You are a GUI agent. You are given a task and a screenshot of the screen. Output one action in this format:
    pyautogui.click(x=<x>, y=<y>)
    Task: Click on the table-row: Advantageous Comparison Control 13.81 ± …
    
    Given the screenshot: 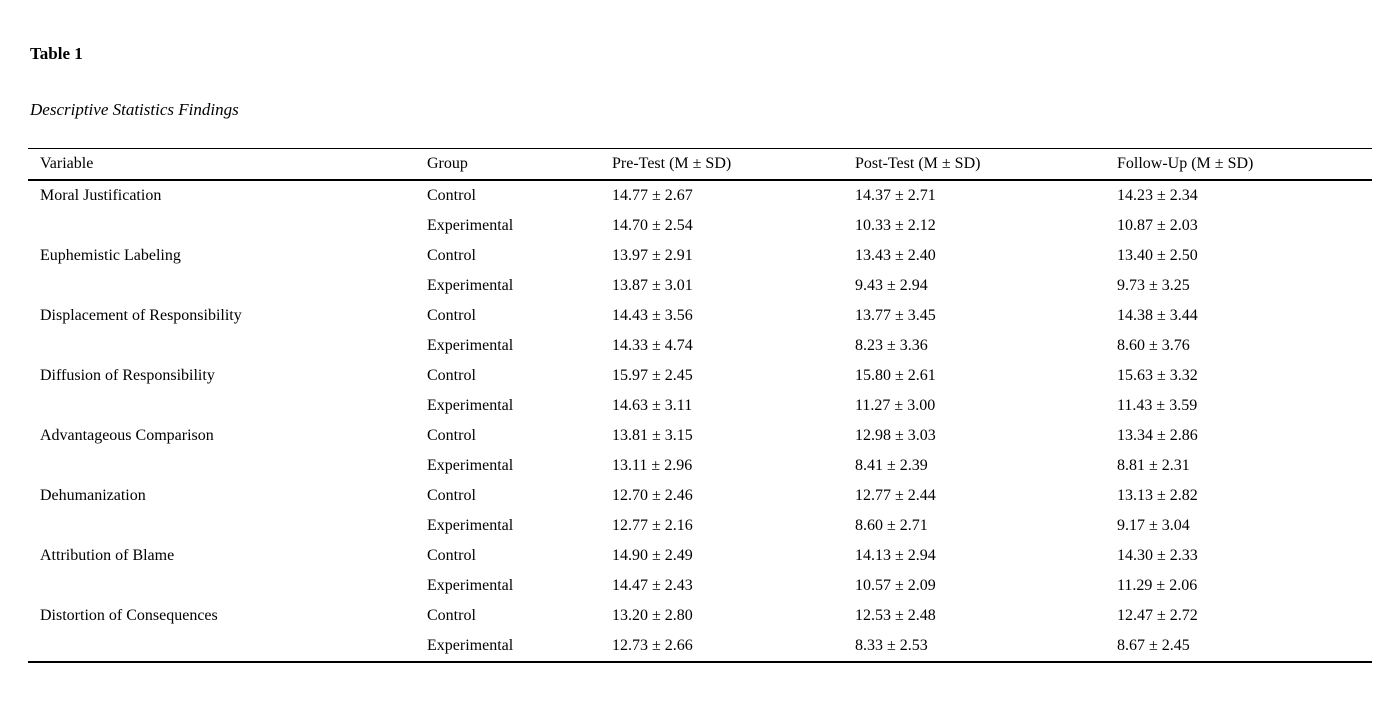 What is the action you would take?
    pyautogui.click(x=700, y=436)
    